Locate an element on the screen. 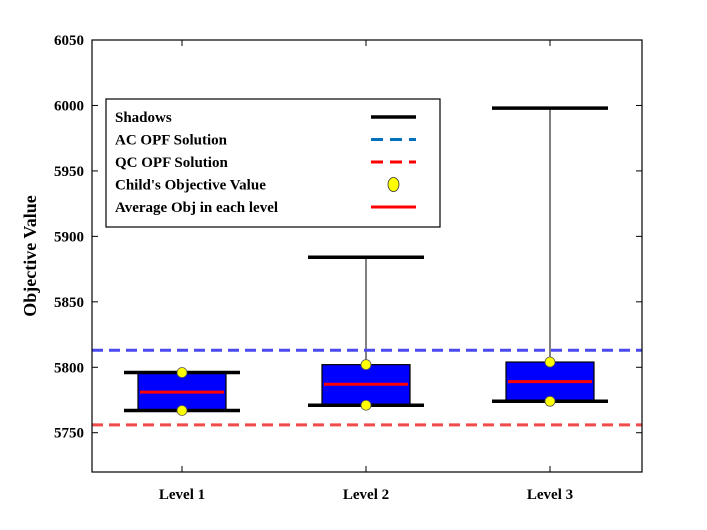 The height and width of the screenshot is (530, 707). x-tick-label: Level 1 is located at coordinates (182, 495).